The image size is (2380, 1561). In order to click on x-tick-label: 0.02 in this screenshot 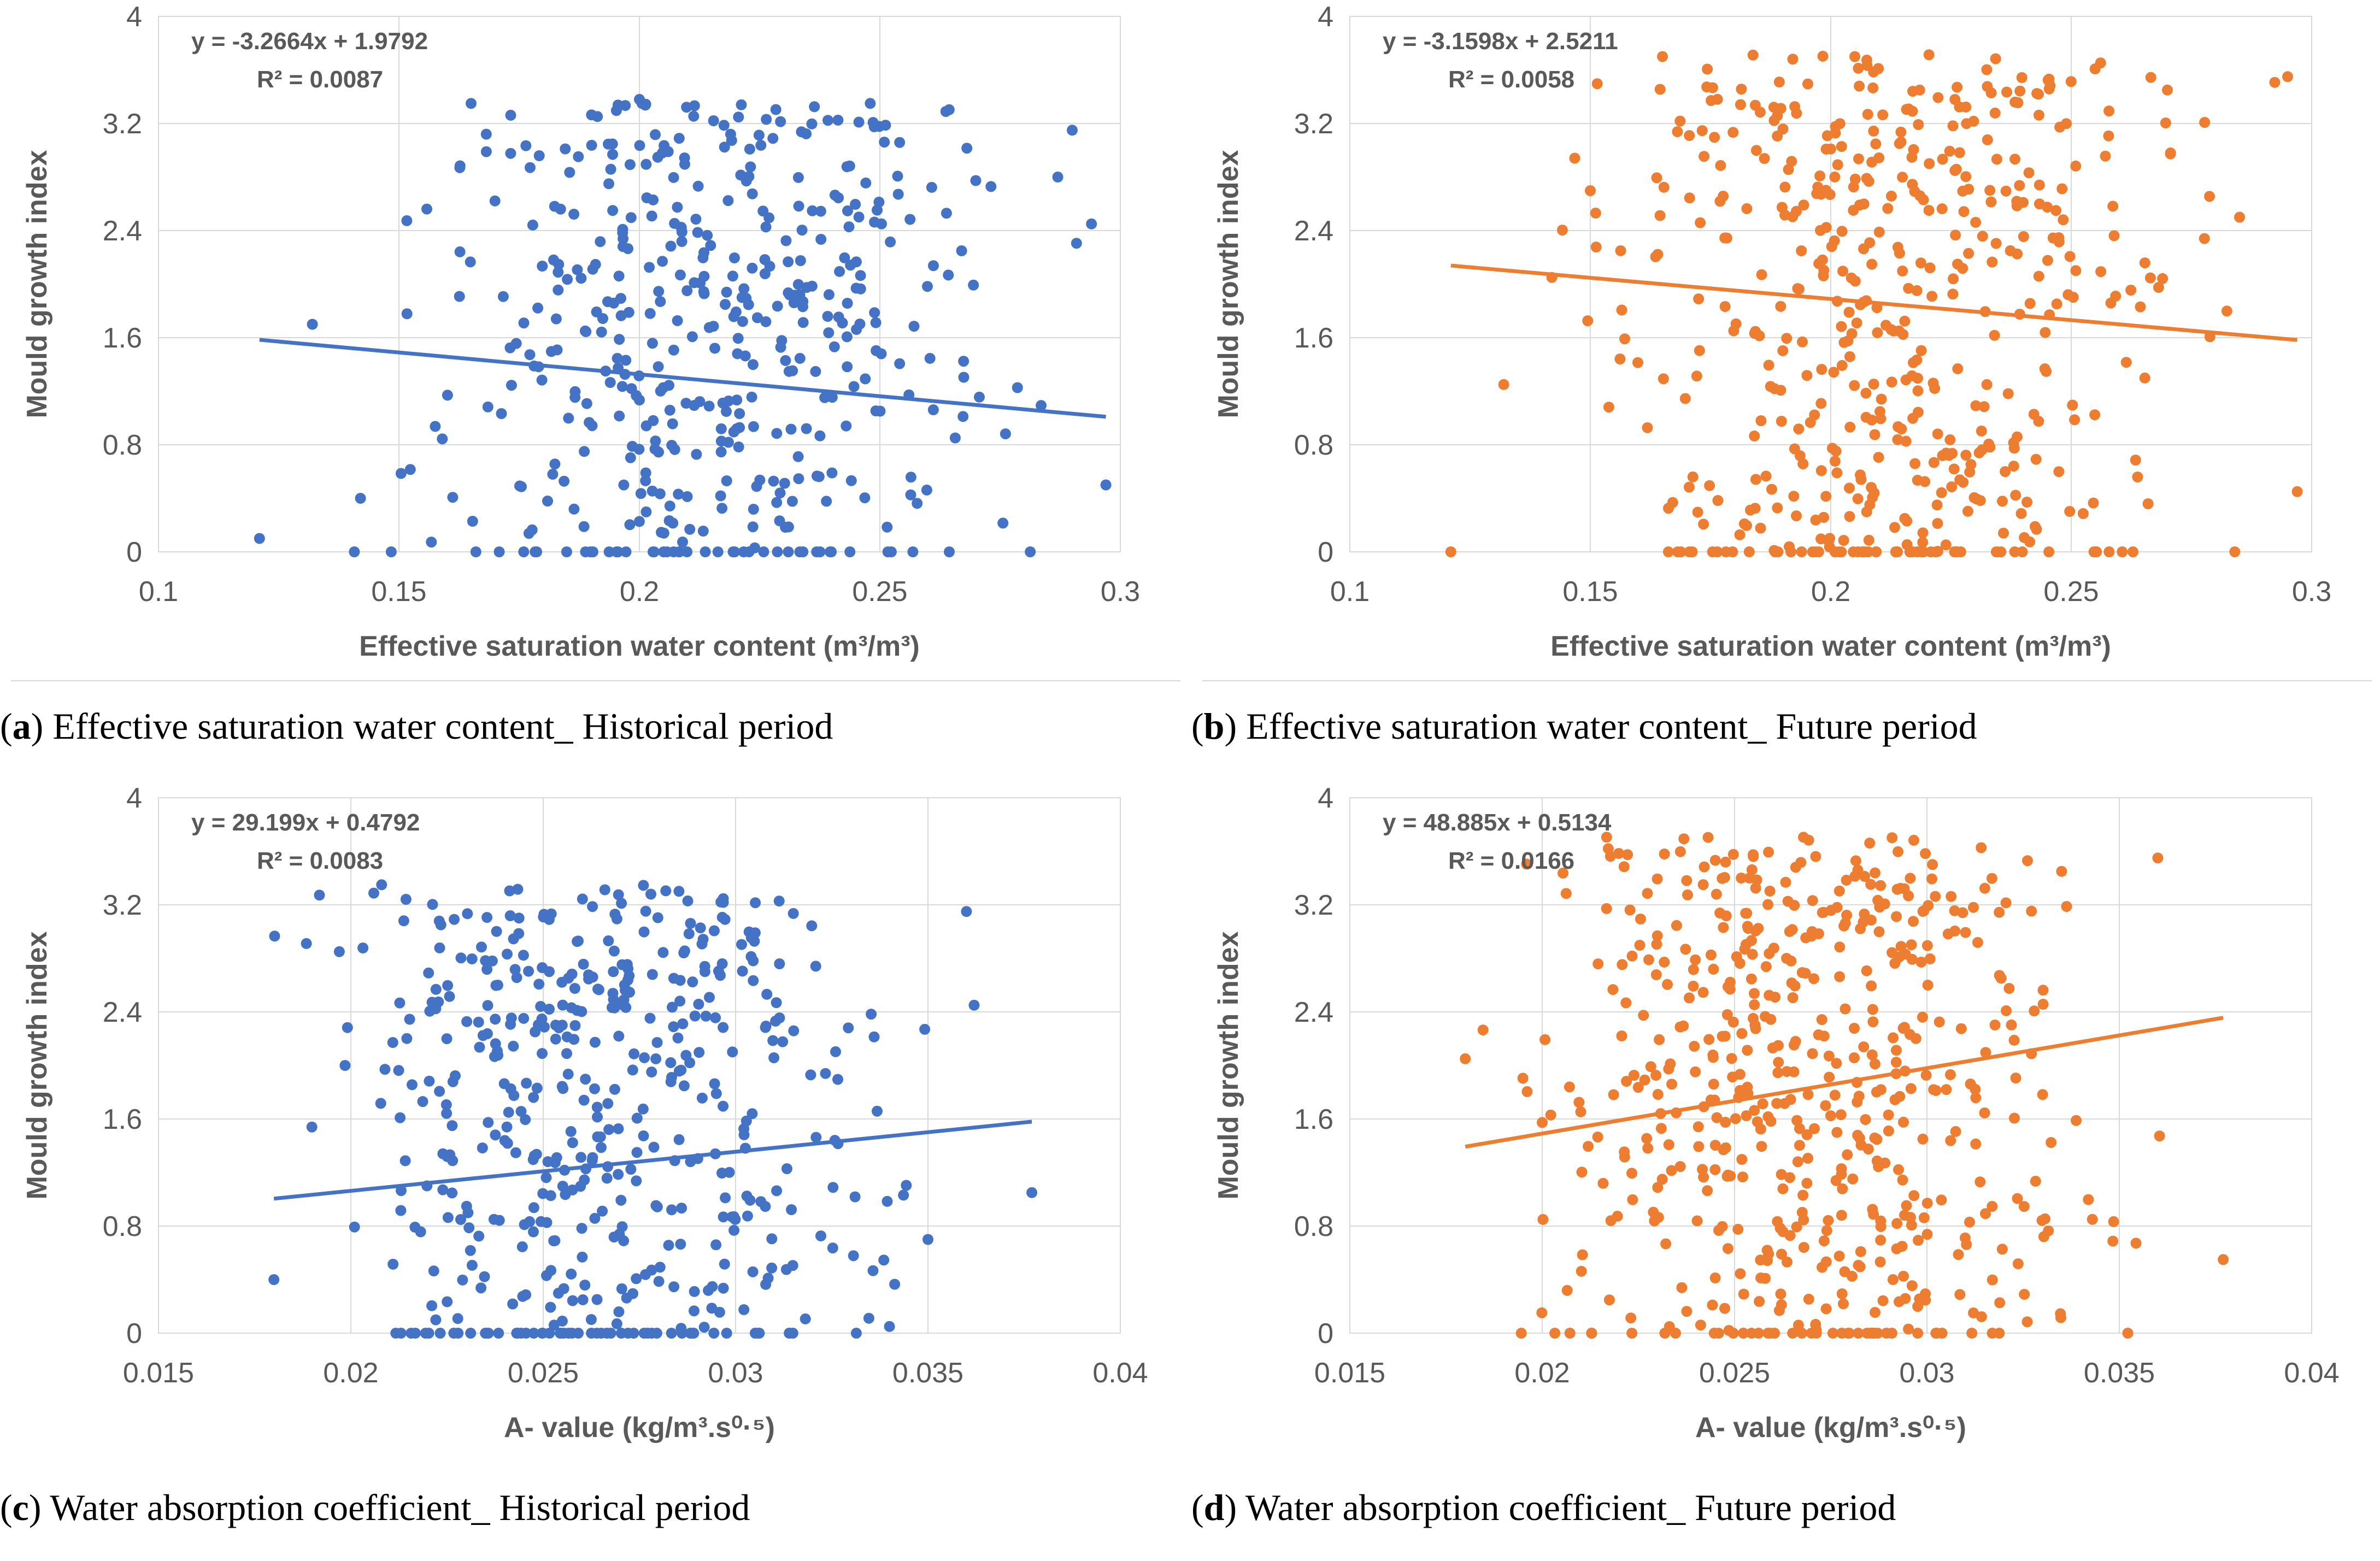, I will do `click(350, 1373)`.